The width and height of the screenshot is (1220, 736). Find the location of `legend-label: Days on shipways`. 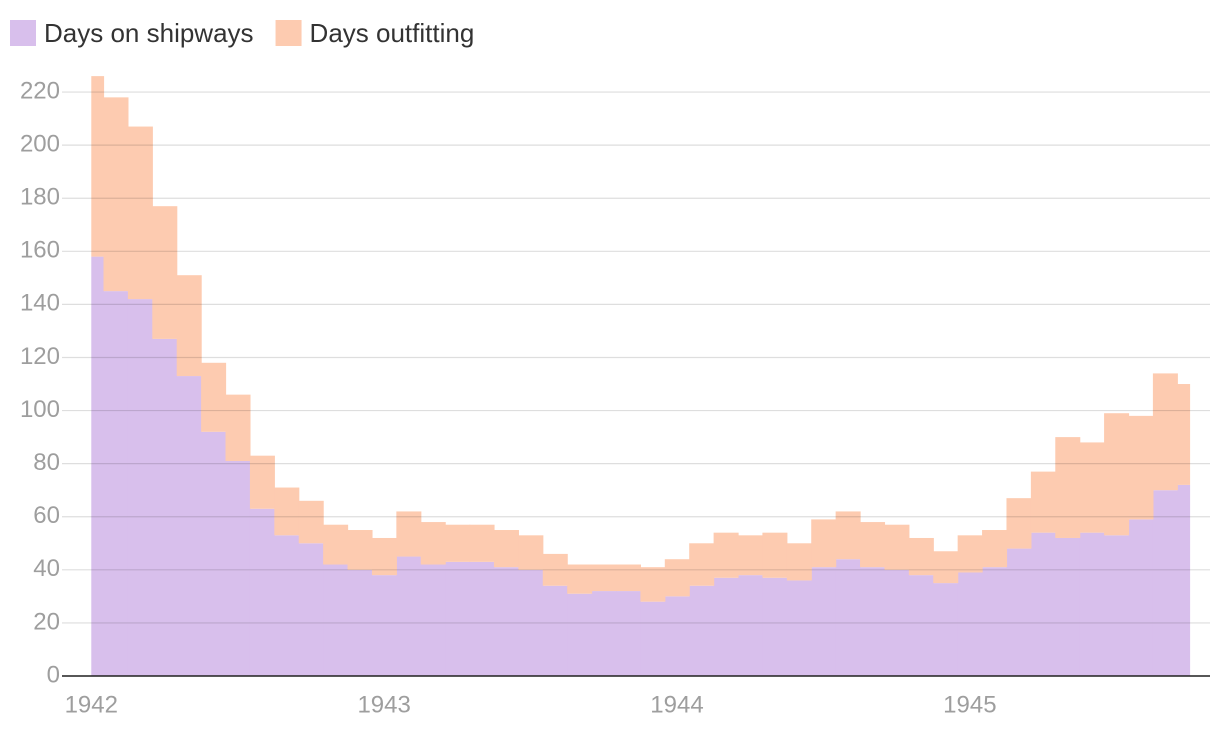

legend-label: Days on shipways is located at coordinates (149, 33).